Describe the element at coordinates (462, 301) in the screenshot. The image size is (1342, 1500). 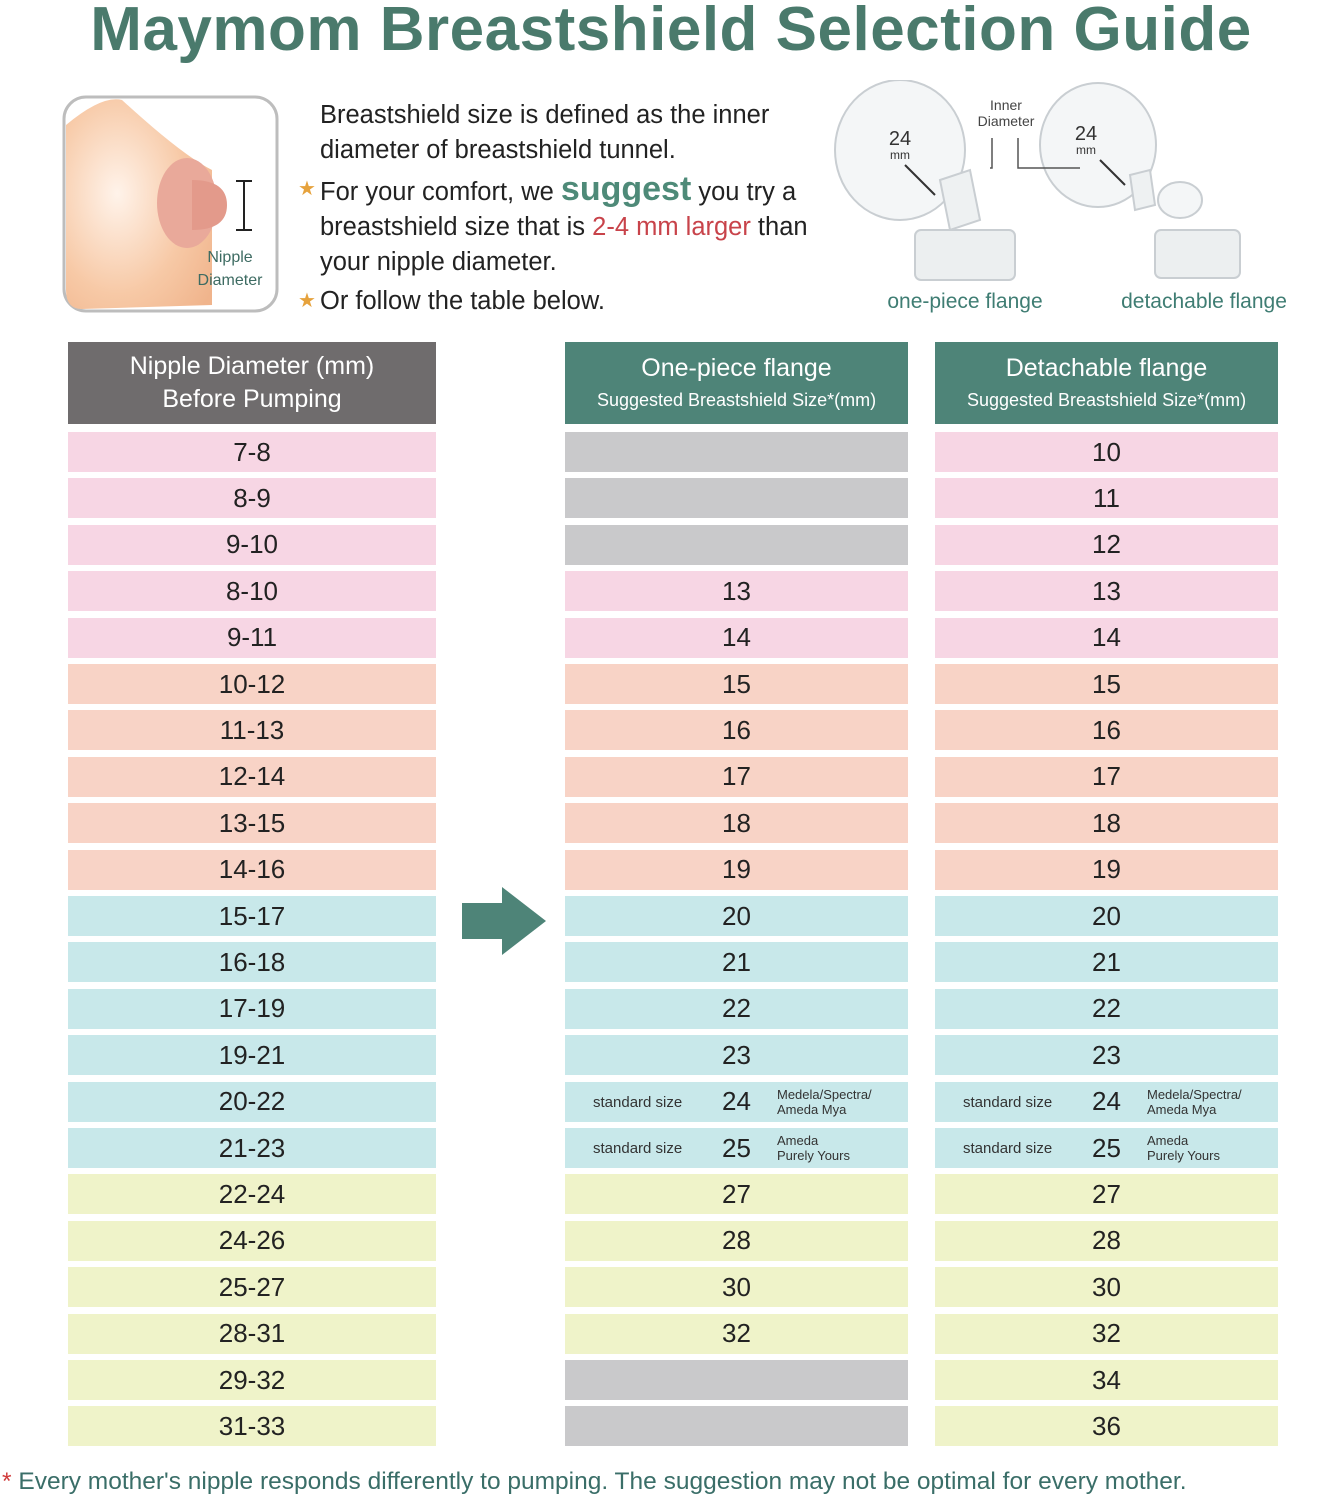
I see `text: Or follow the table below.` at that location.